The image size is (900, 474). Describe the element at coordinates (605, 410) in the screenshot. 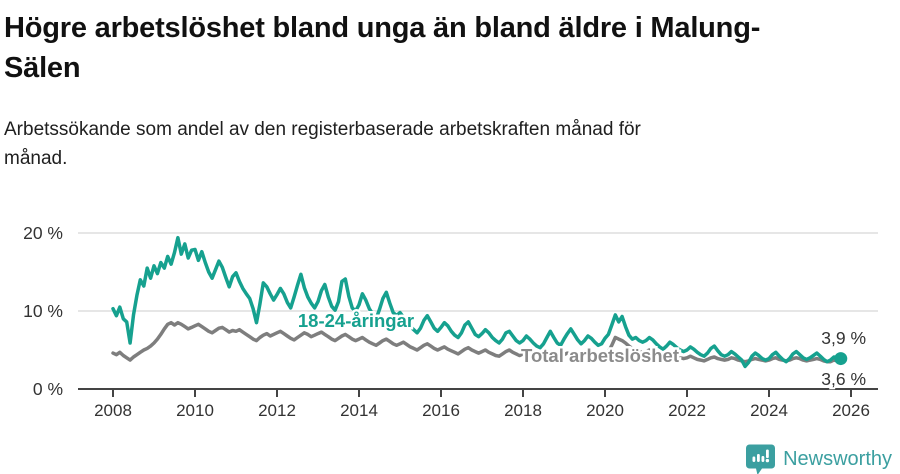

I see `x-axis-tick-label: 2020` at that location.